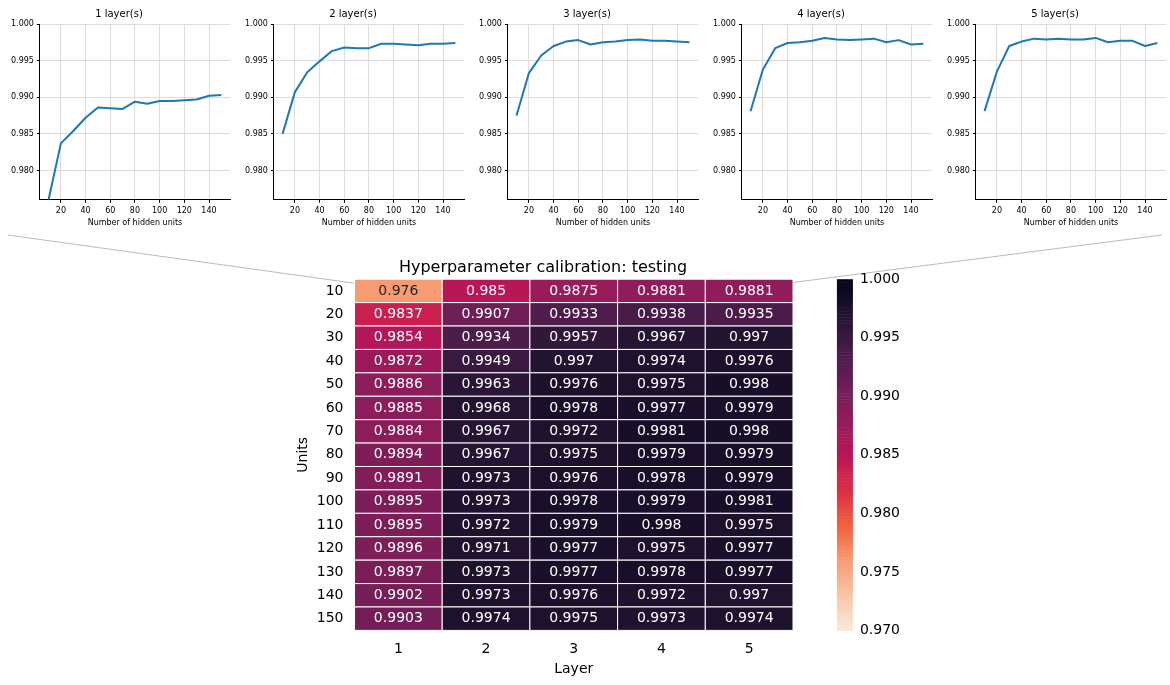 The height and width of the screenshot is (685, 1170). Describe the element at coordinates (398, 359) in the screenshot. I see `data-label: 0.9872` at that location.